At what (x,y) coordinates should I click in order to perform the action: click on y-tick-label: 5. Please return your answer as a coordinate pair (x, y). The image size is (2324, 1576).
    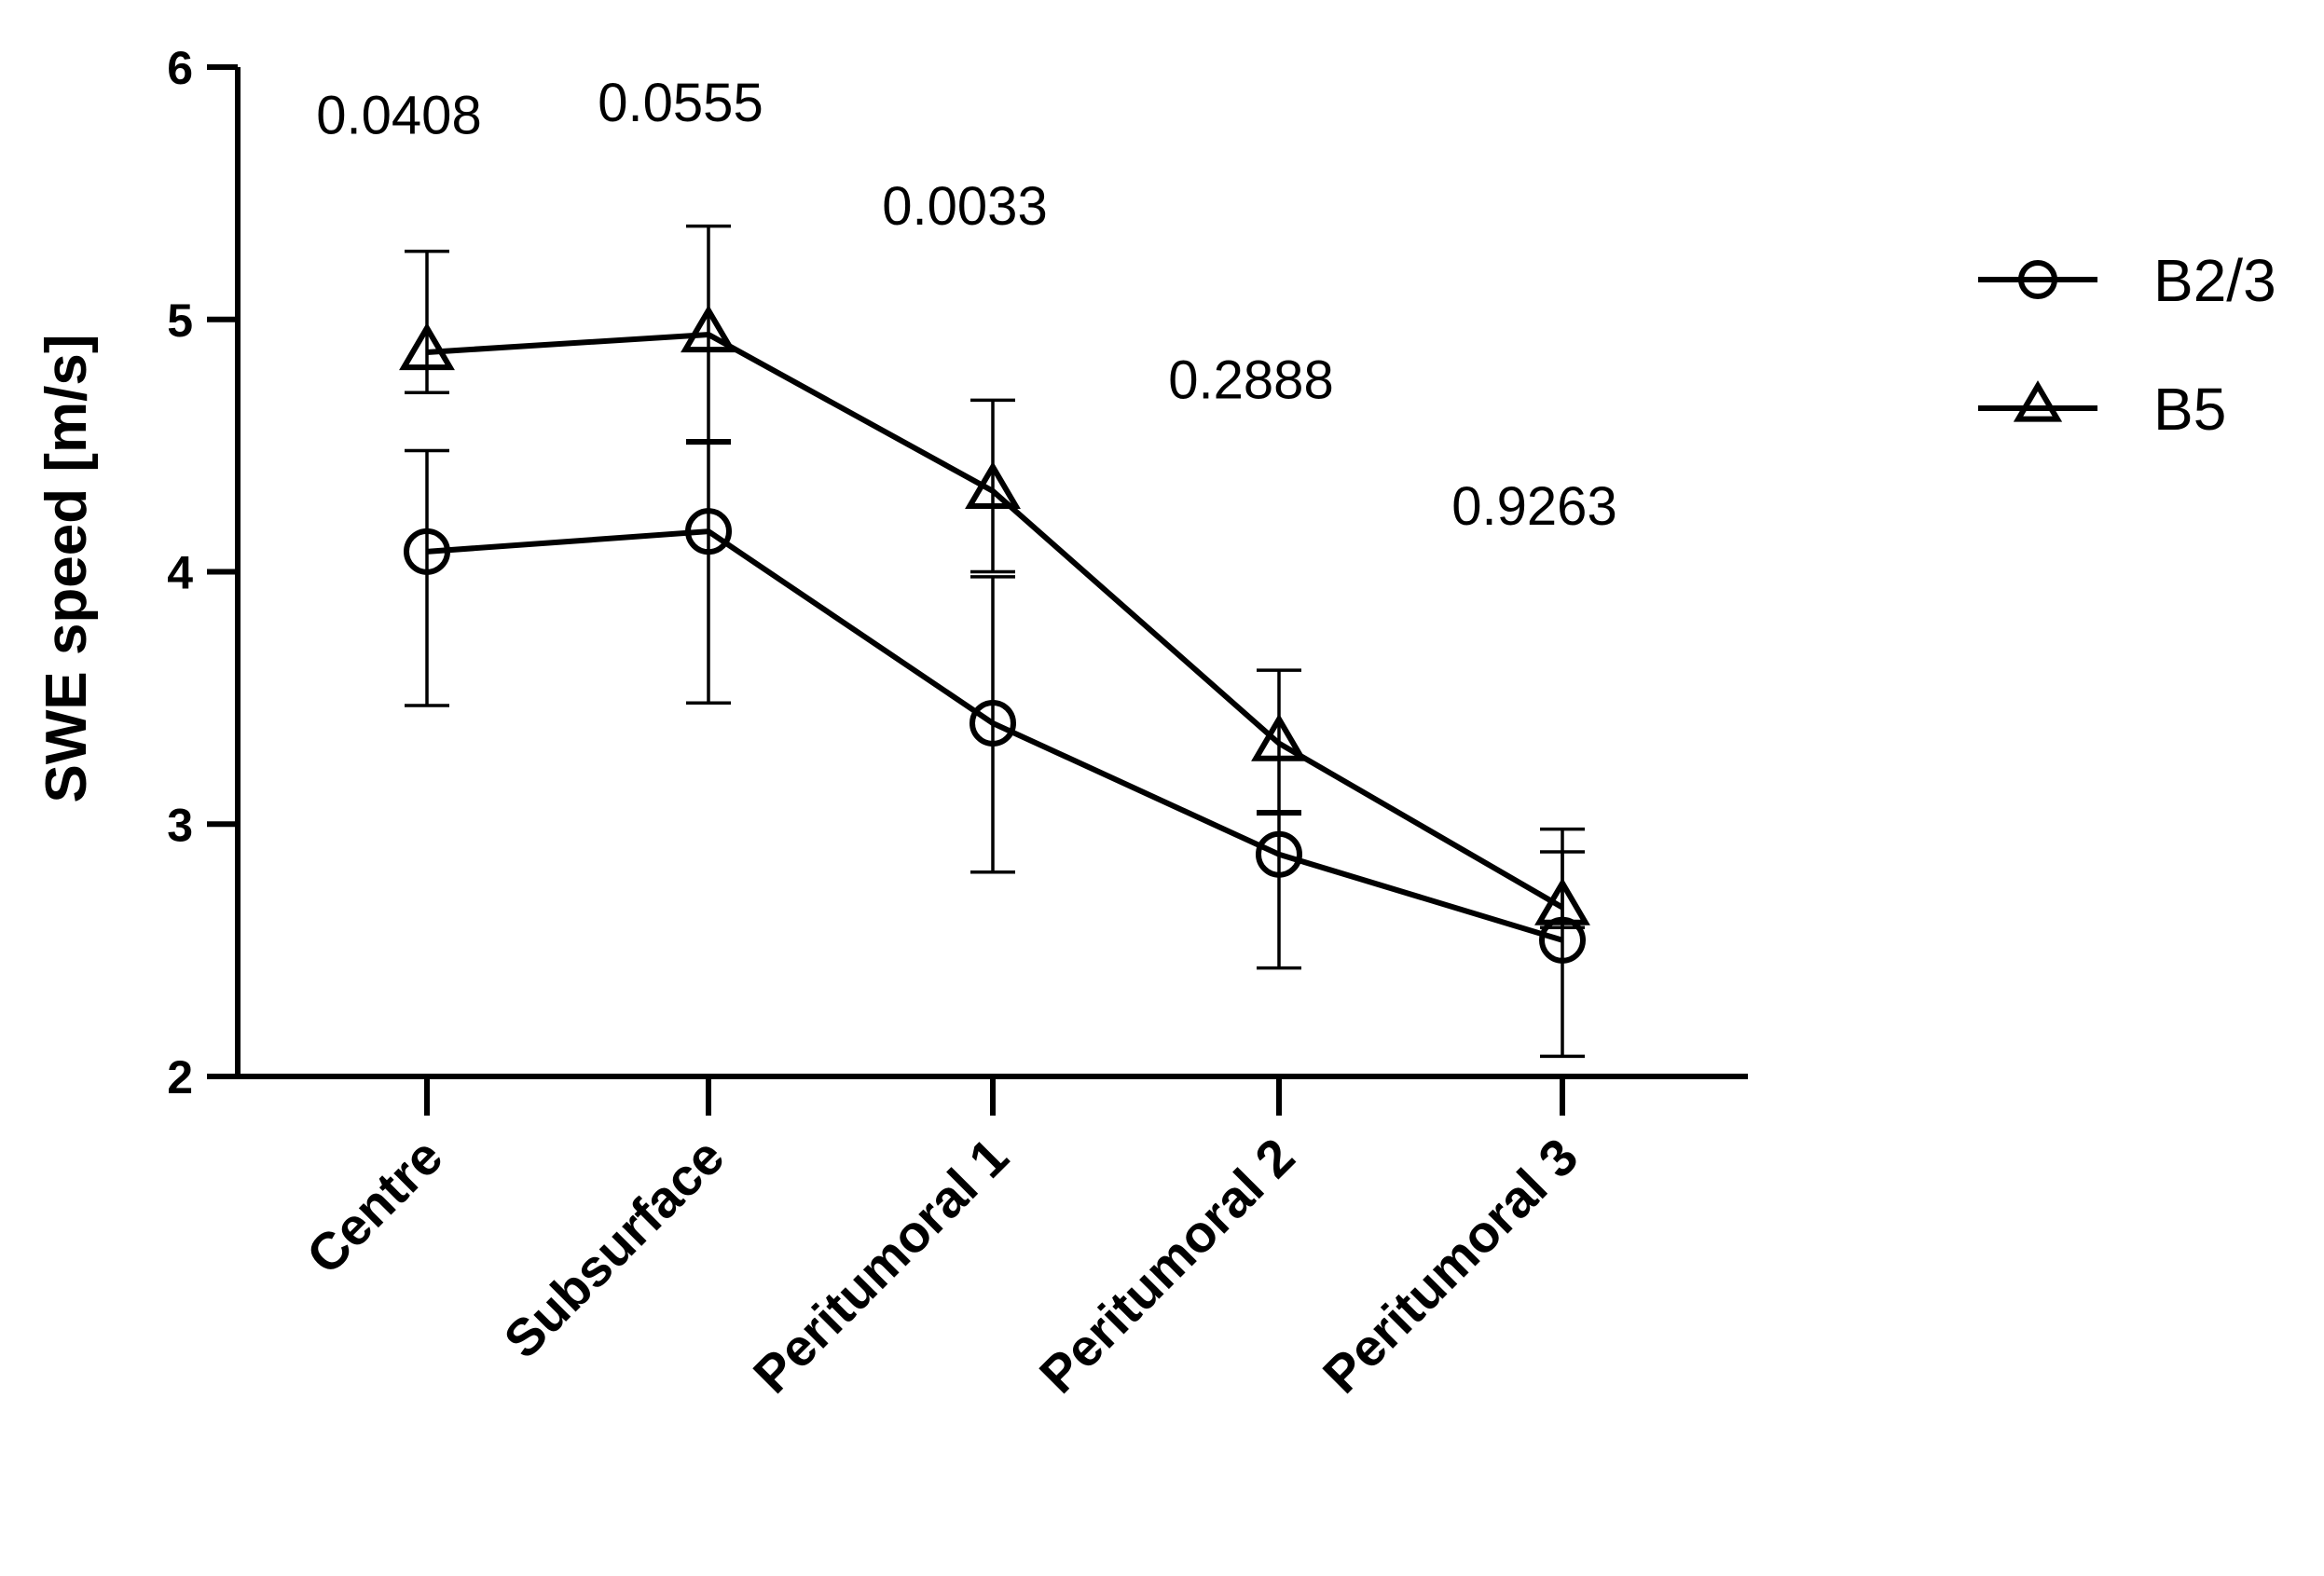
    Looking at the image, I should click on (180, 321).